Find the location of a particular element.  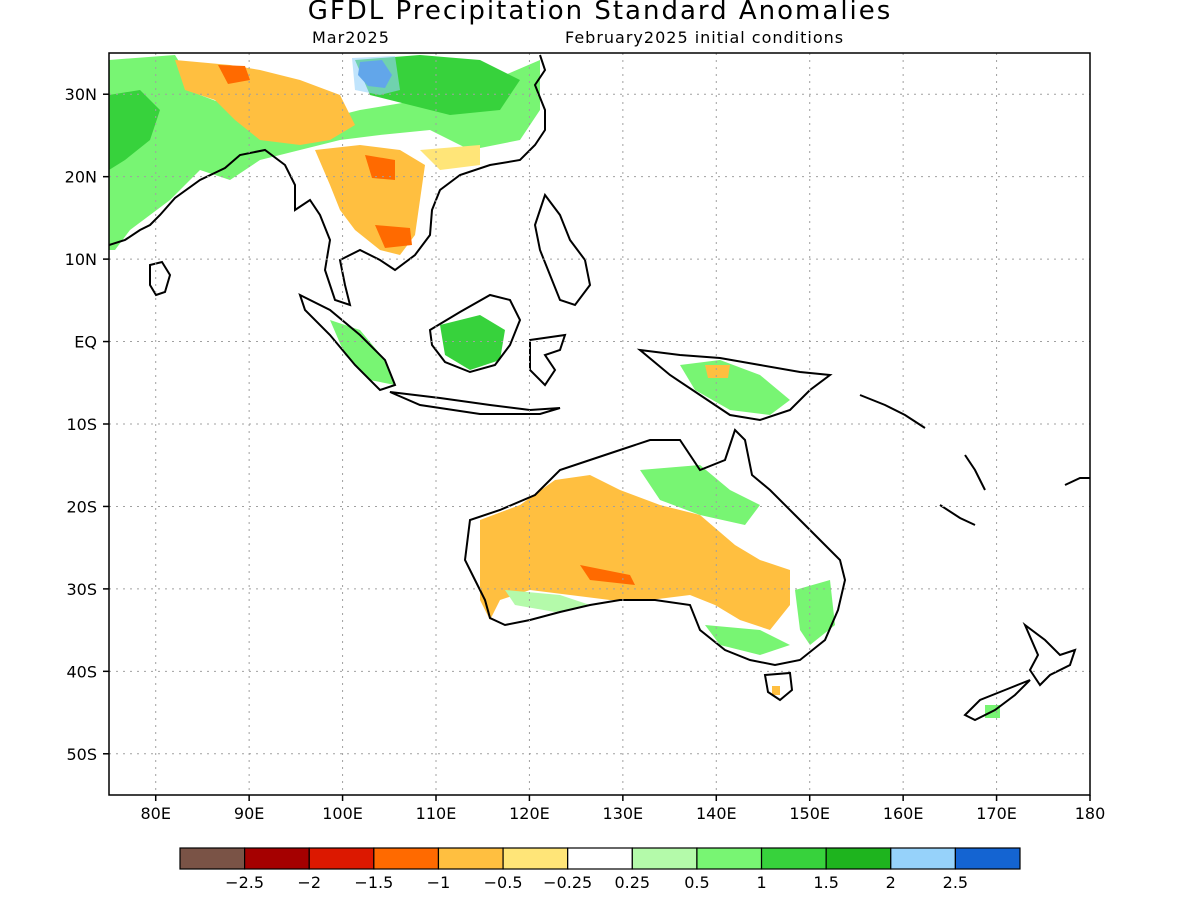

anomaly-southchina-yellow is located at coordinates (450, 157).